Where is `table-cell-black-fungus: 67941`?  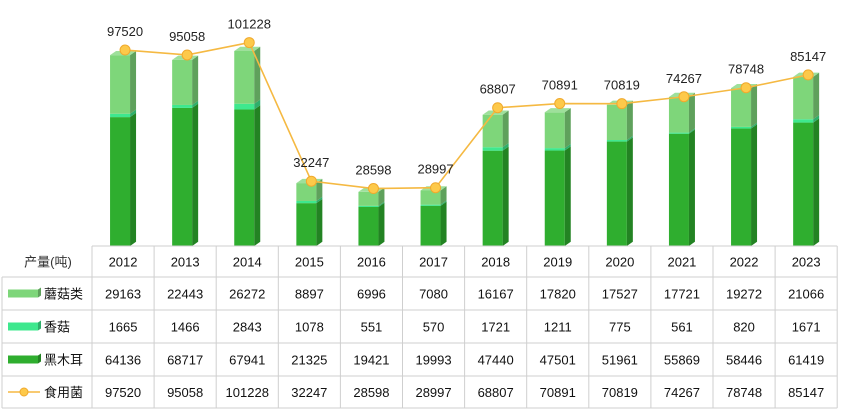 table-cell-black-fungus: 67941 is located at coordinates (247, 360).